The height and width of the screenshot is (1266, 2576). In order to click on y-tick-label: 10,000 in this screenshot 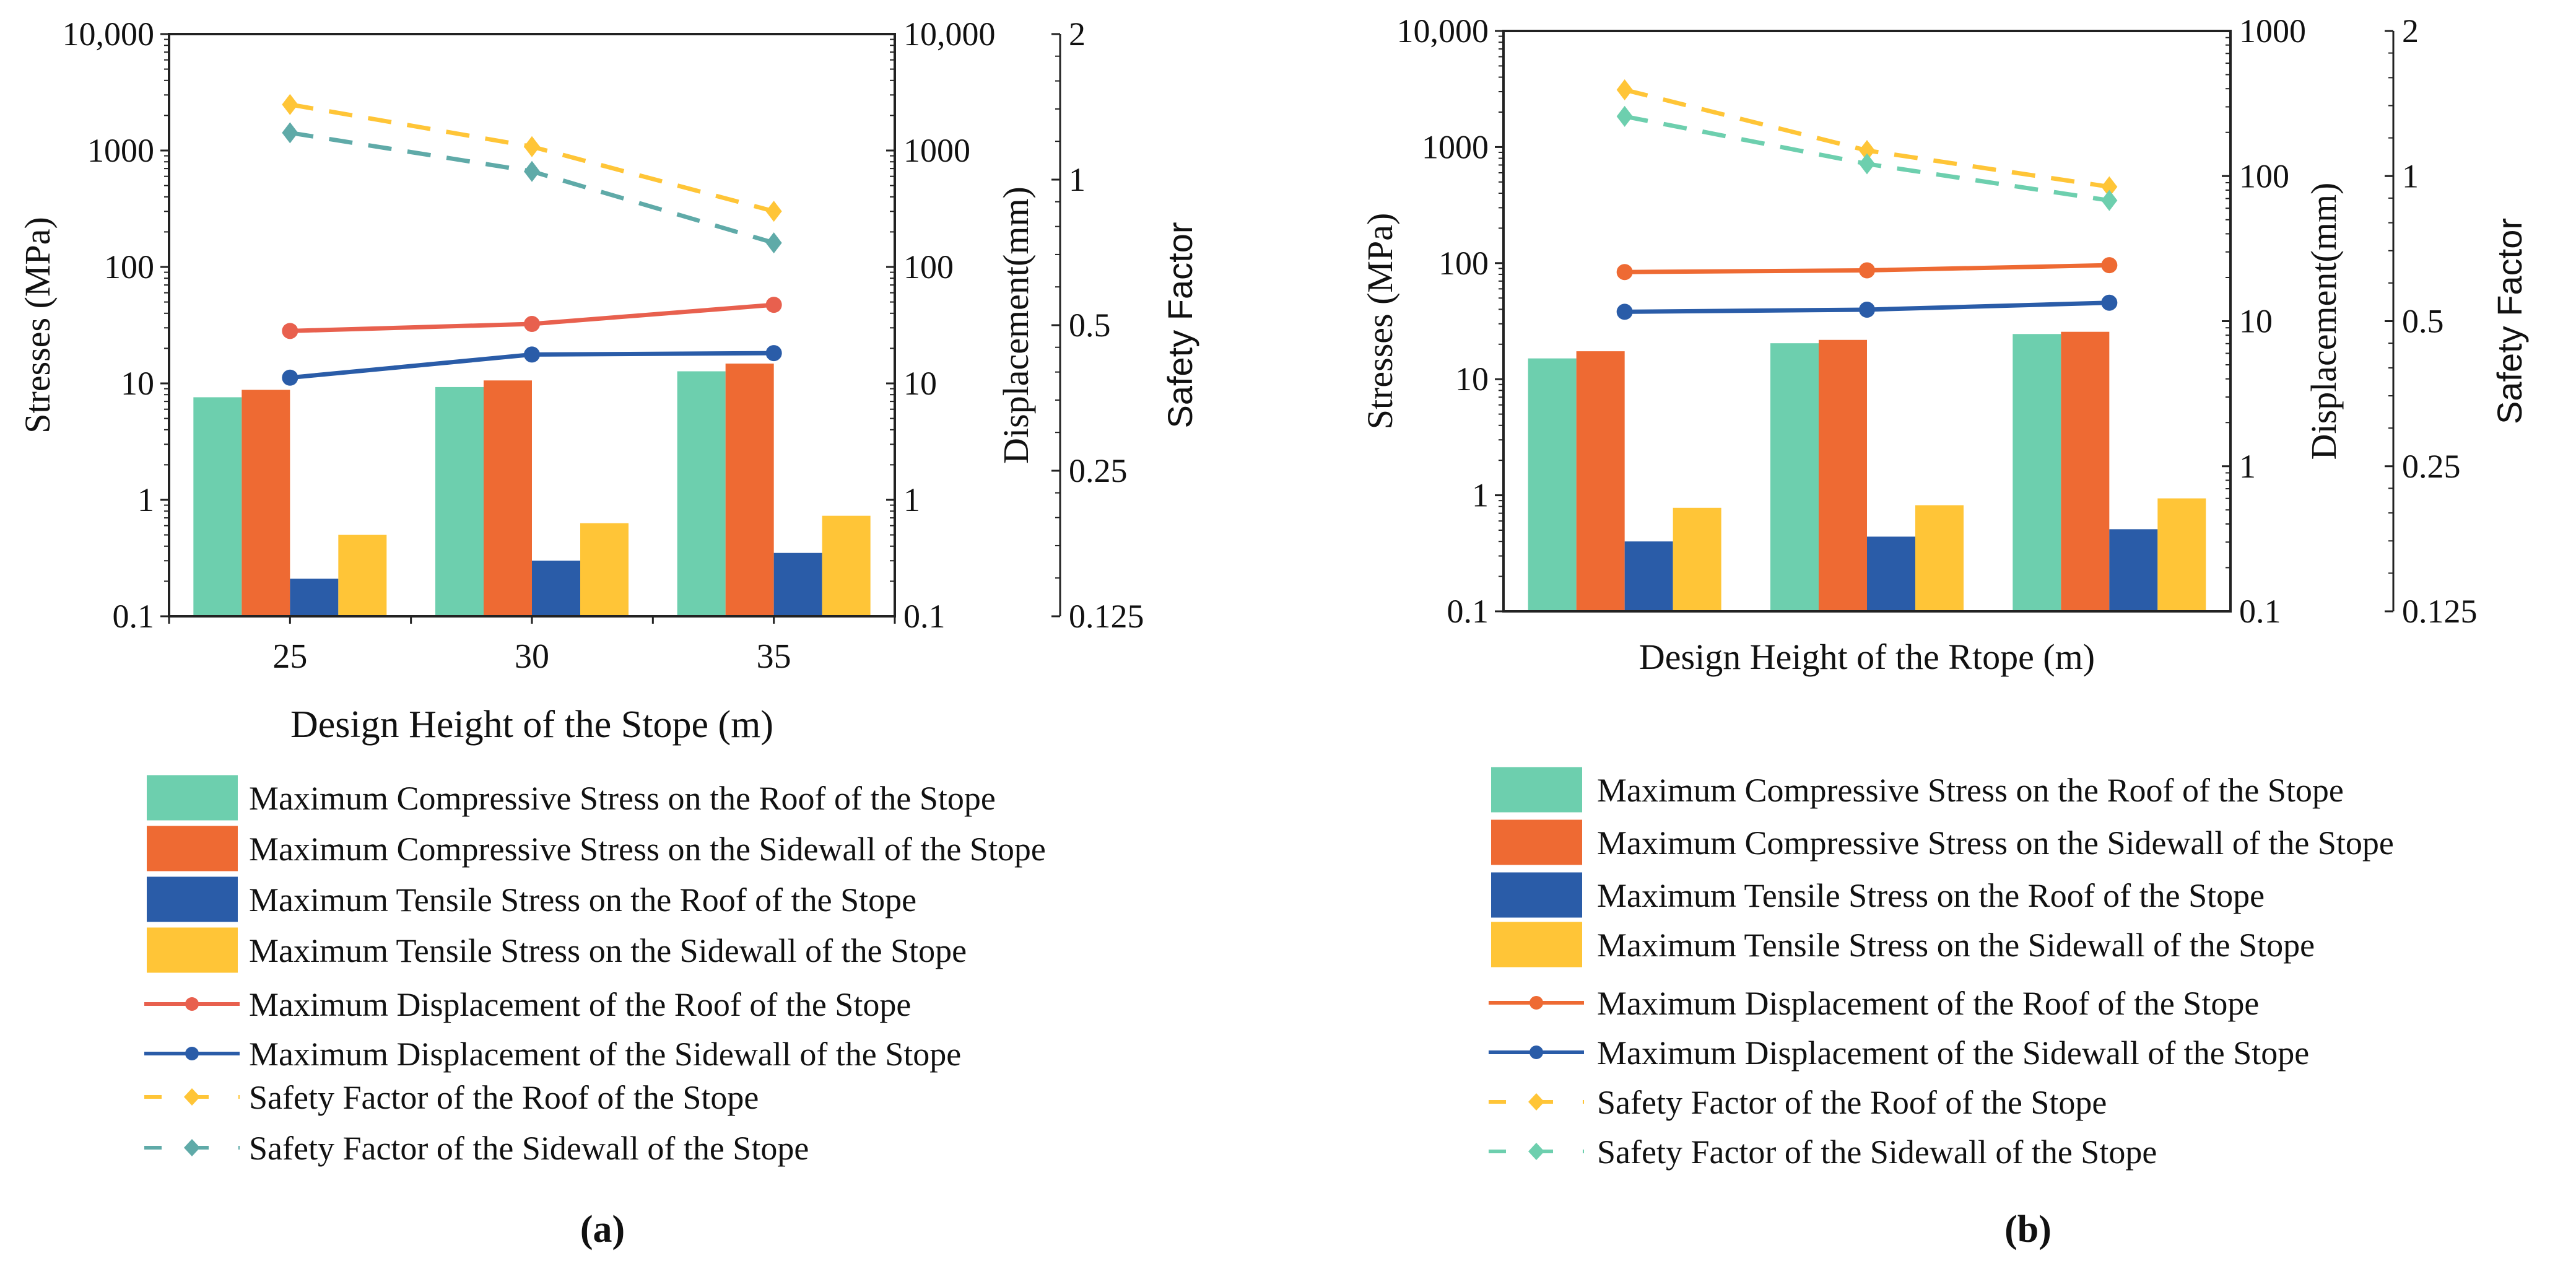, I will do `click(109, 34)`.